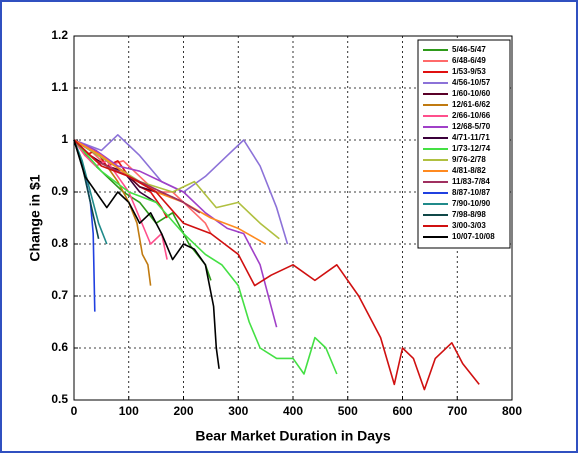 This screenshot has width=578, height=453. Describe the element at coordinates (469, 71) in the screenshot. I see `legend-label: 1/53-9/53` at that location.